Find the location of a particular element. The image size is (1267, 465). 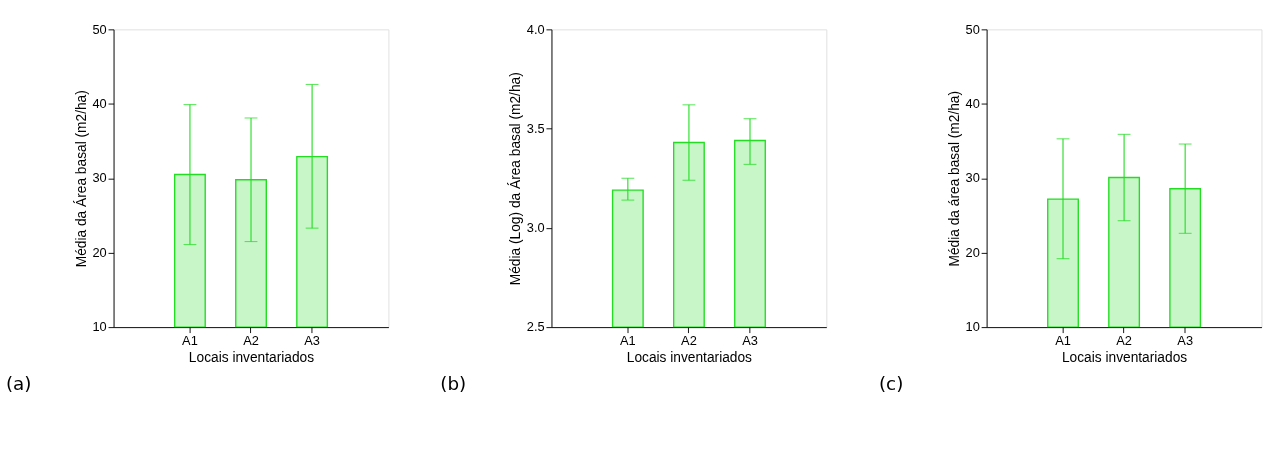

text: (c) is located at coordinates (891, 384).